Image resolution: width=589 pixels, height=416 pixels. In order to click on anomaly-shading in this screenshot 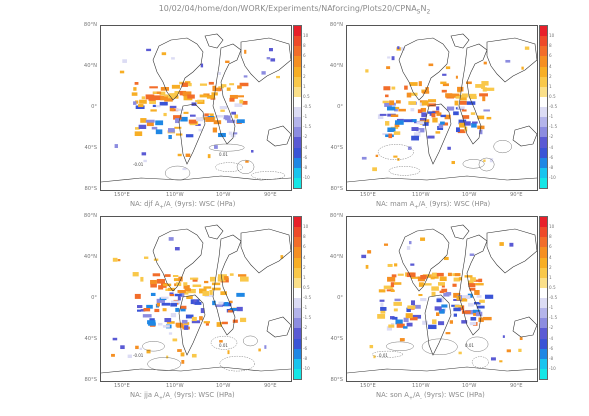, I will do `click(197, 109)`.